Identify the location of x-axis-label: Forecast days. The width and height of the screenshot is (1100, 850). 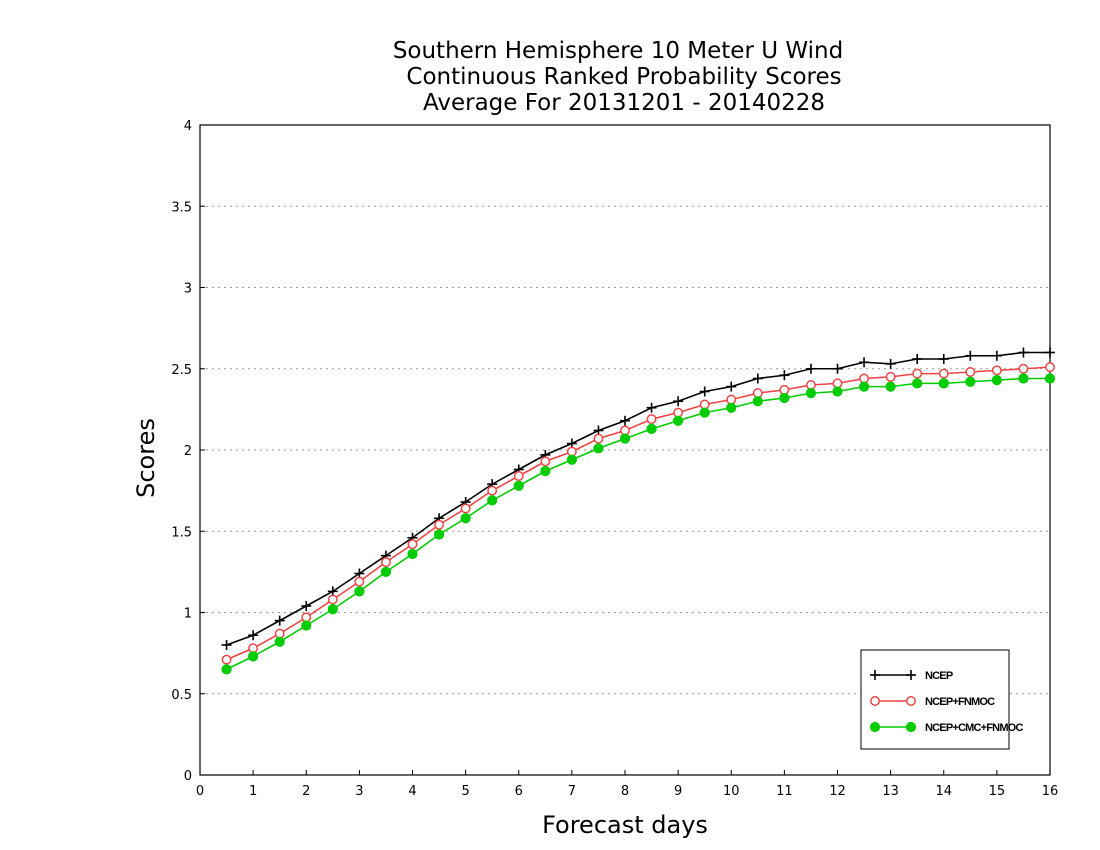
(625, 825).